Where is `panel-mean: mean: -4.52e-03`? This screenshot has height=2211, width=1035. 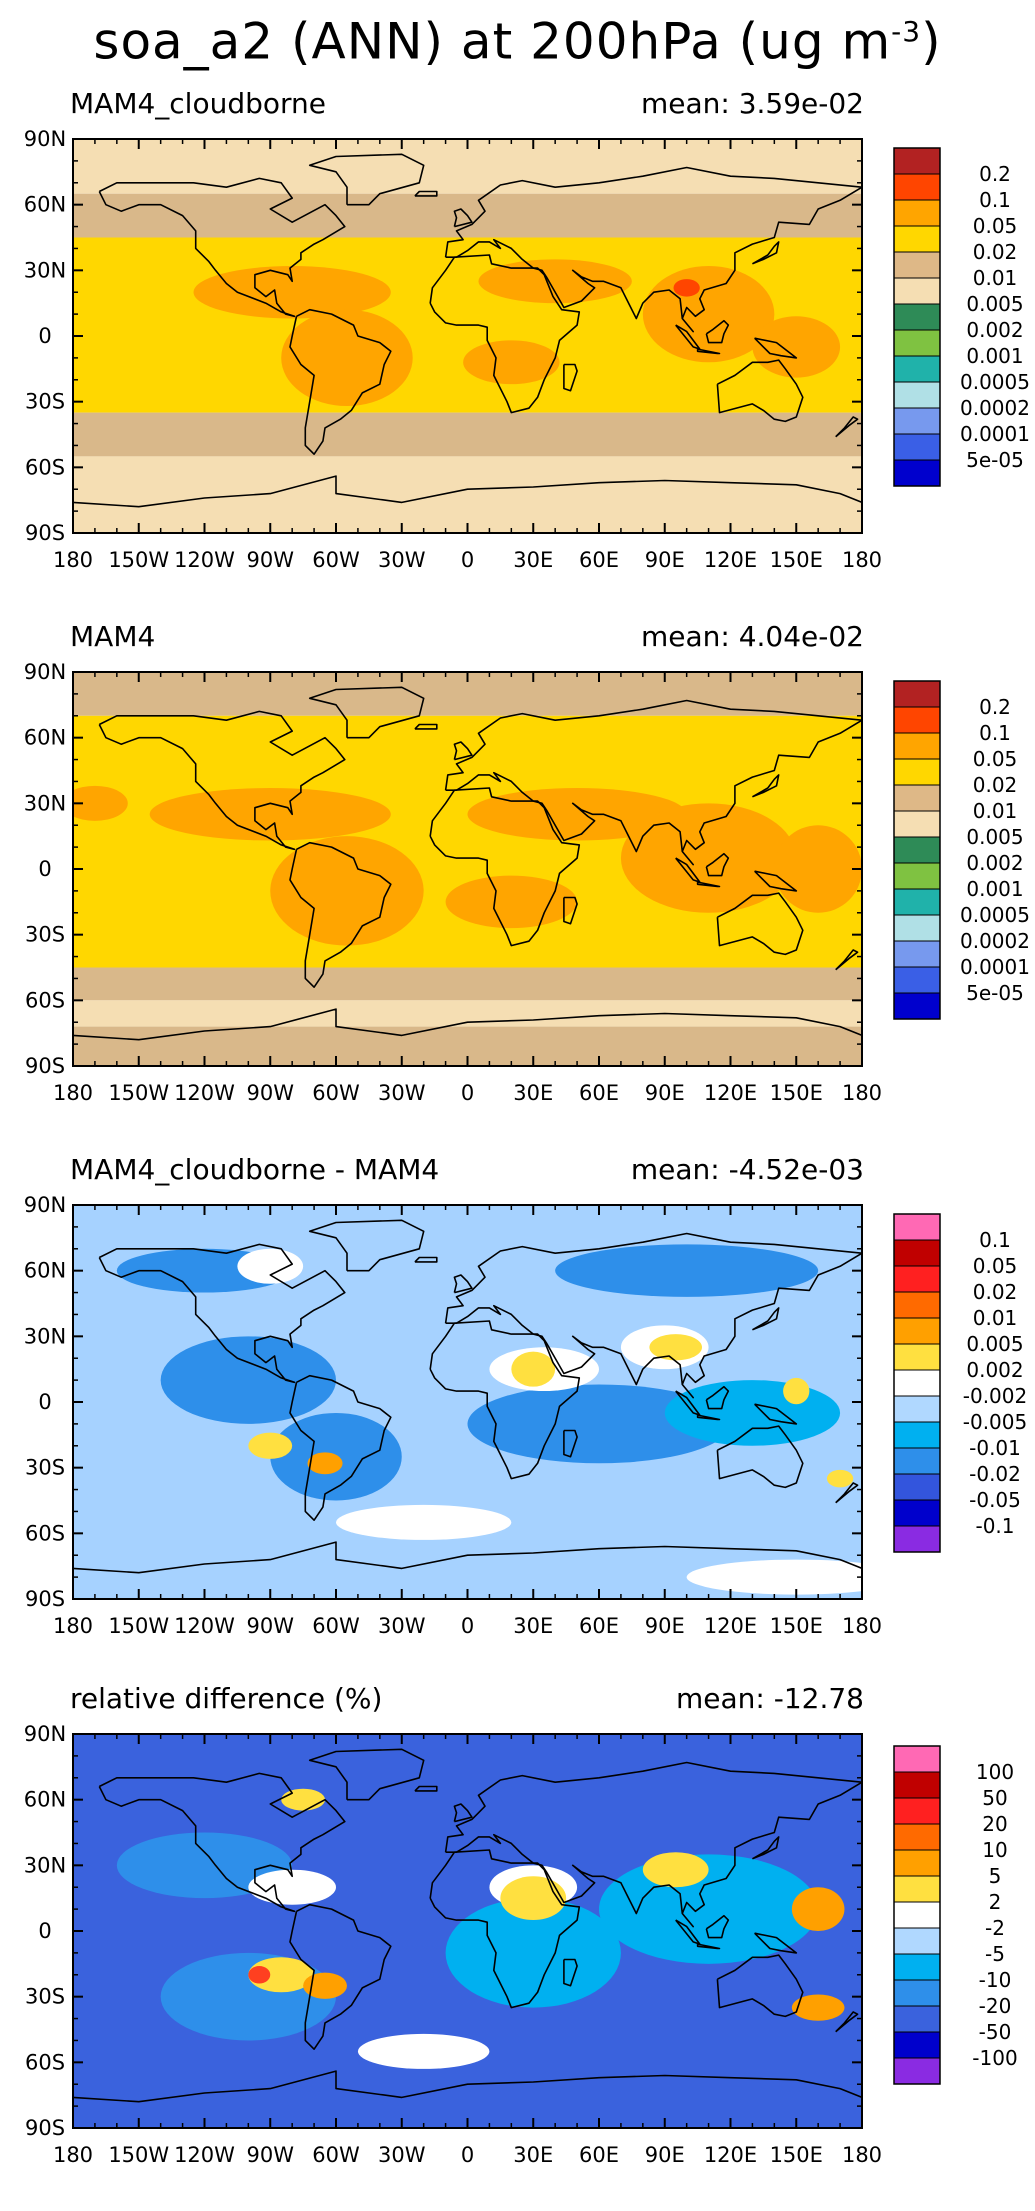
panel-mean: mean: -4.52e-03 is located at coordinates (747, 1169).